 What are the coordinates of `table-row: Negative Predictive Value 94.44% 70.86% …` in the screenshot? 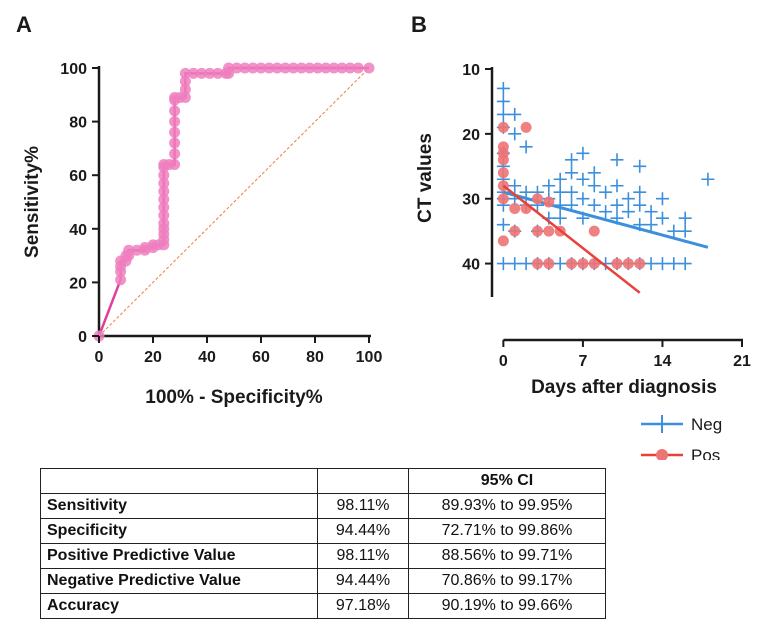 It's located at (323, 581).